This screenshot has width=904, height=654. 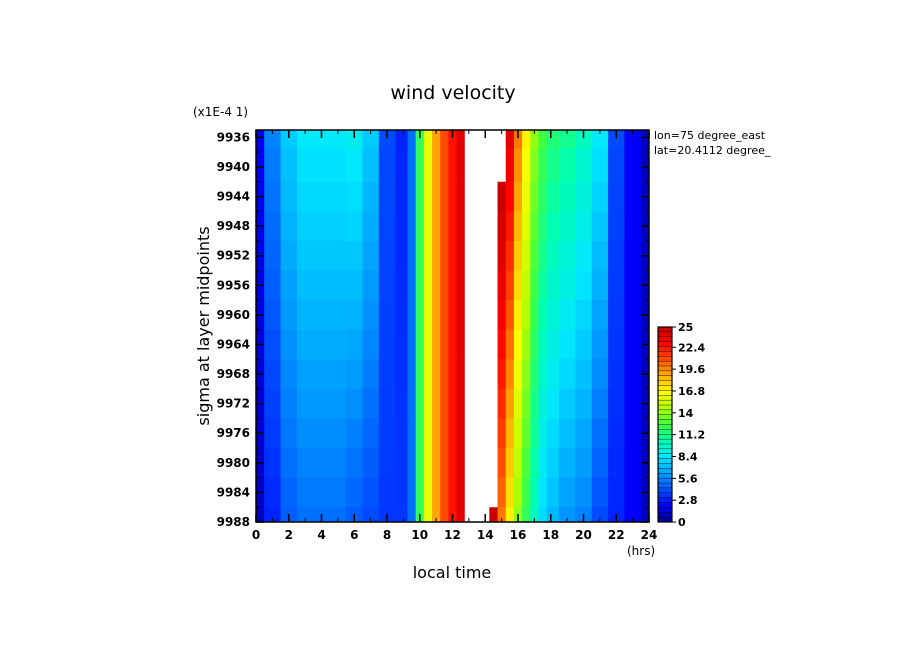 I want to click on y-tick-label: 9940, so click(x=233, y=167).